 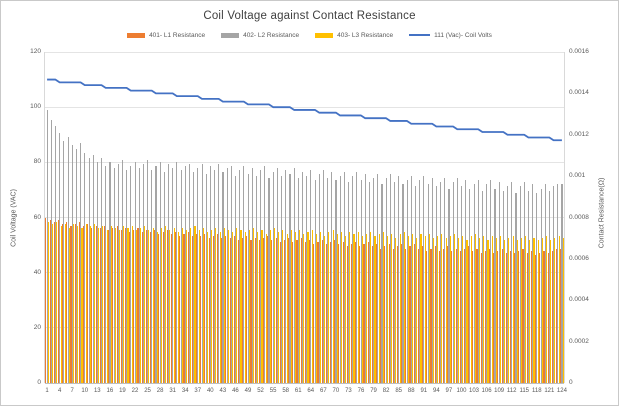 What do you see at coordinates (386, 391) in the screenshot?
I see `x-axis-tick-label: 82` at bounding box center [386, 391].